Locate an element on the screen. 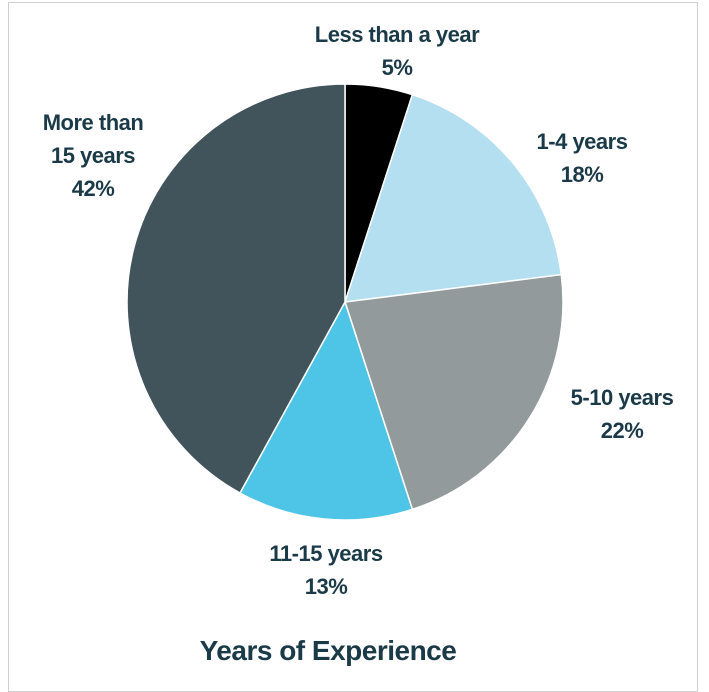 The image size is (709, 692). slice-data-label: 11-15 years 13% is located at coordinates (325, 570).